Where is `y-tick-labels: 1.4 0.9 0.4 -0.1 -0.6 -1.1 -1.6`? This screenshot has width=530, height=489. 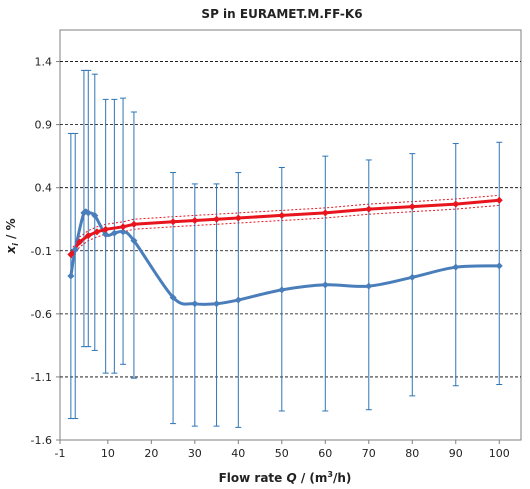 y-tick-labels: 1.4 0.9 0.4 -0.1 -0.6 -1.1 -1.6 is located at coordinates (41, 251).